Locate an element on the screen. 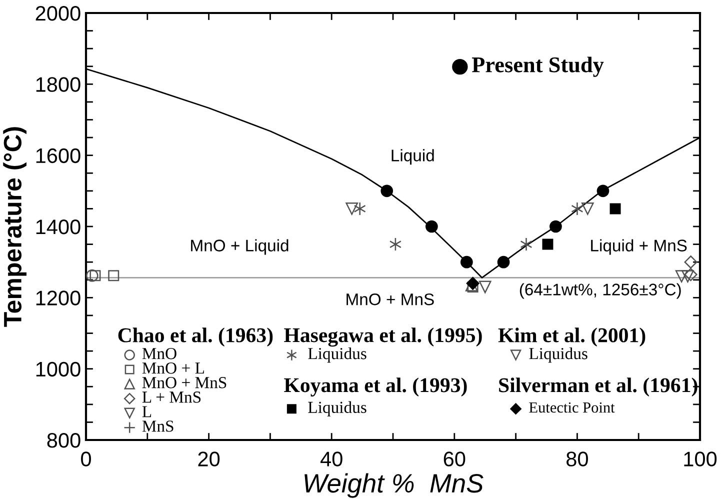  y-tick-label: 1800 is located at coordinates (58, 84).